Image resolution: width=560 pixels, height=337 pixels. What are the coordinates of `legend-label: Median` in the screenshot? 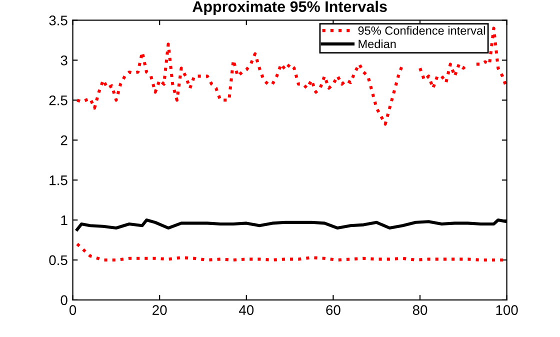 It's located at (377, 43).